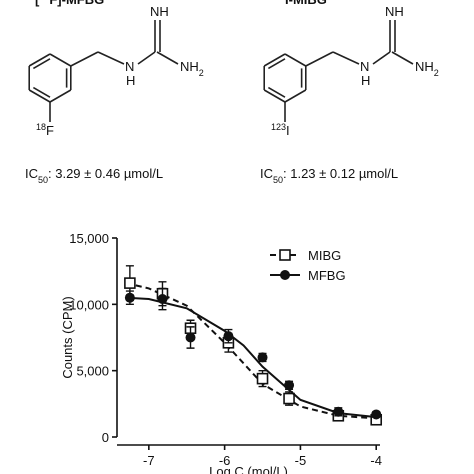 The width and height of the screenshot is (474, 474). I want to click on y-tick-label: 10,000, so click(89, 304).